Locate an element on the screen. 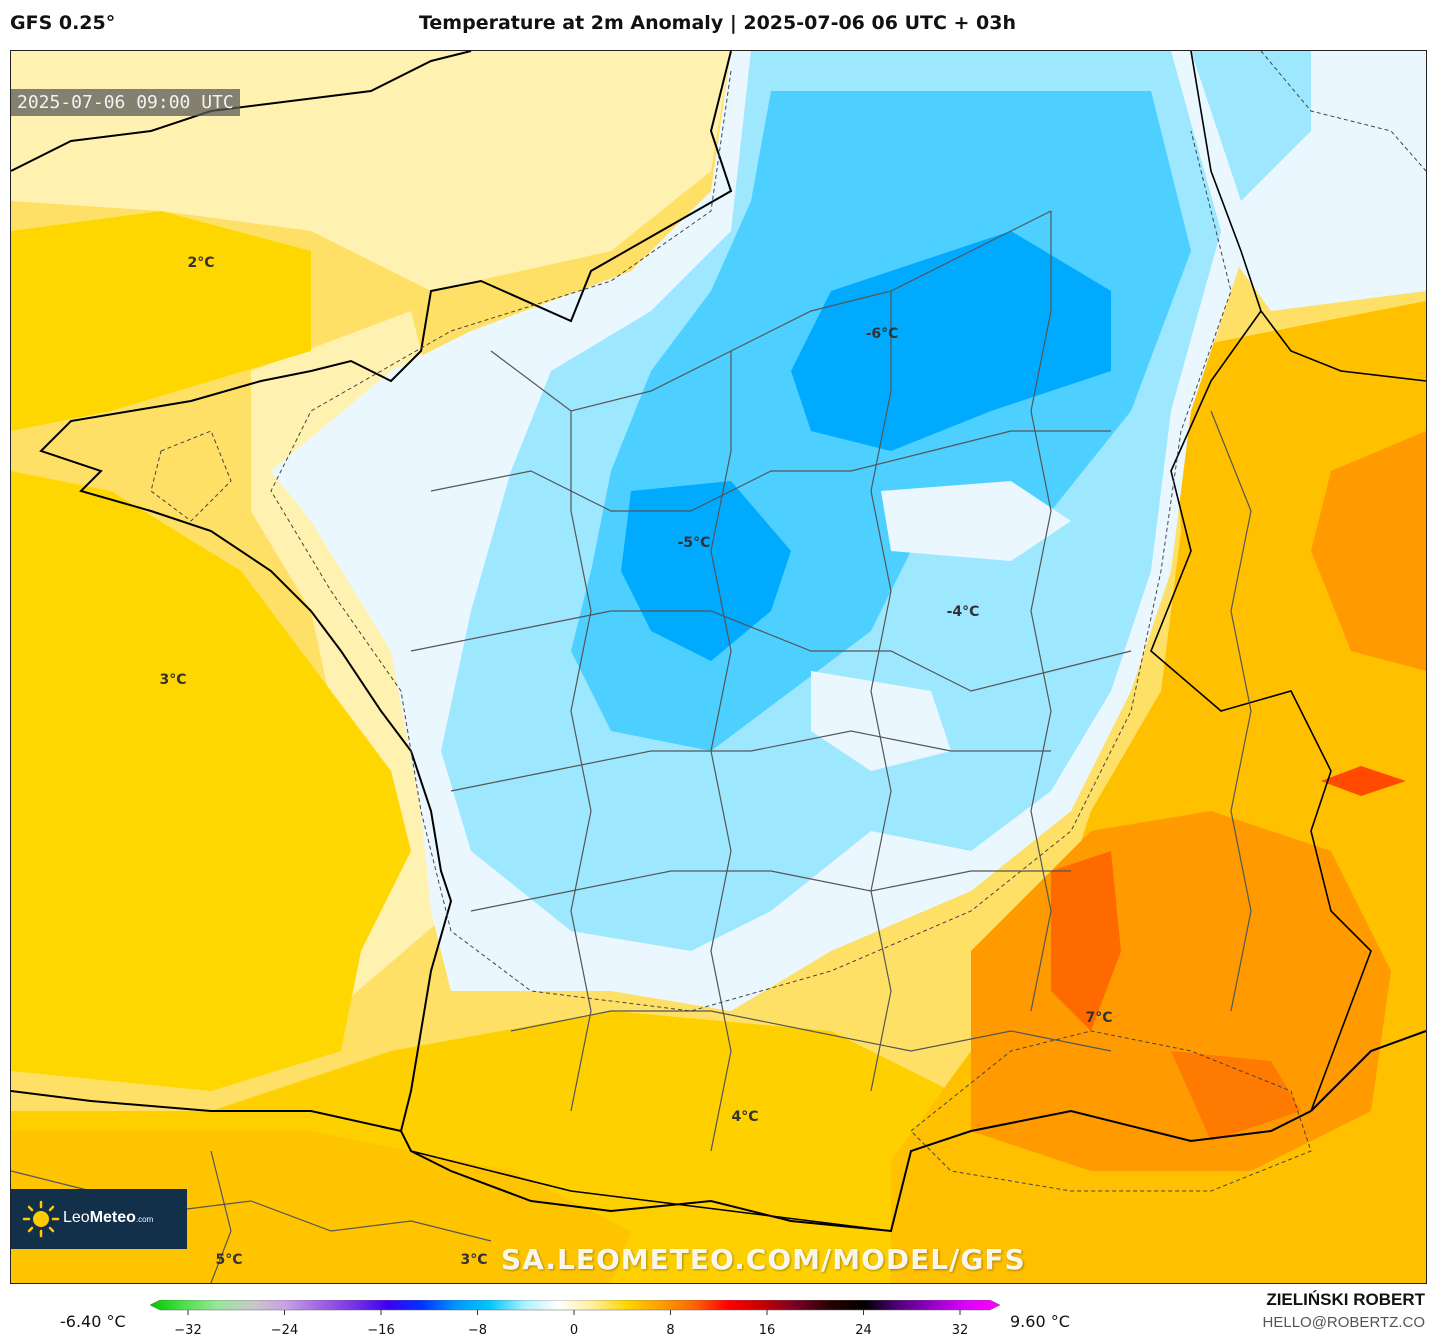  colorbar-max-label: 9.60 °C is located at coordinates (1040, 1321).